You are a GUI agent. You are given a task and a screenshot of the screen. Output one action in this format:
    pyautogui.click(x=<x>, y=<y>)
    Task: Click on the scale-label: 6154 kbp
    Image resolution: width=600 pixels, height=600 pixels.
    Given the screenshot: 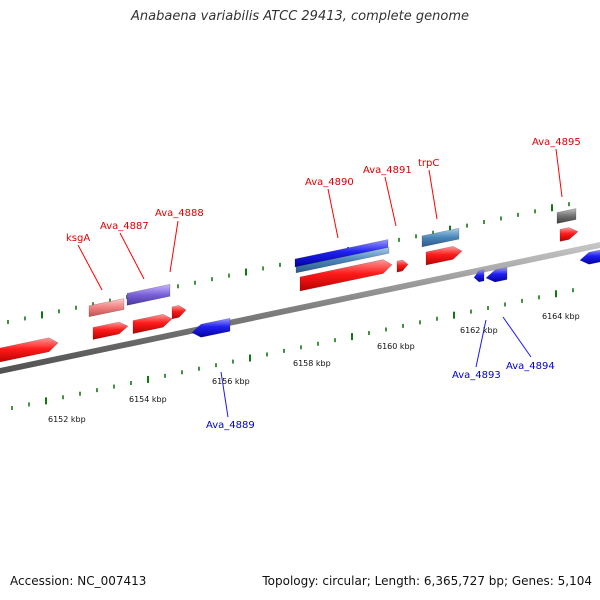 What is the action you would take?
    pyautogui.click(x=148, y=399)
    